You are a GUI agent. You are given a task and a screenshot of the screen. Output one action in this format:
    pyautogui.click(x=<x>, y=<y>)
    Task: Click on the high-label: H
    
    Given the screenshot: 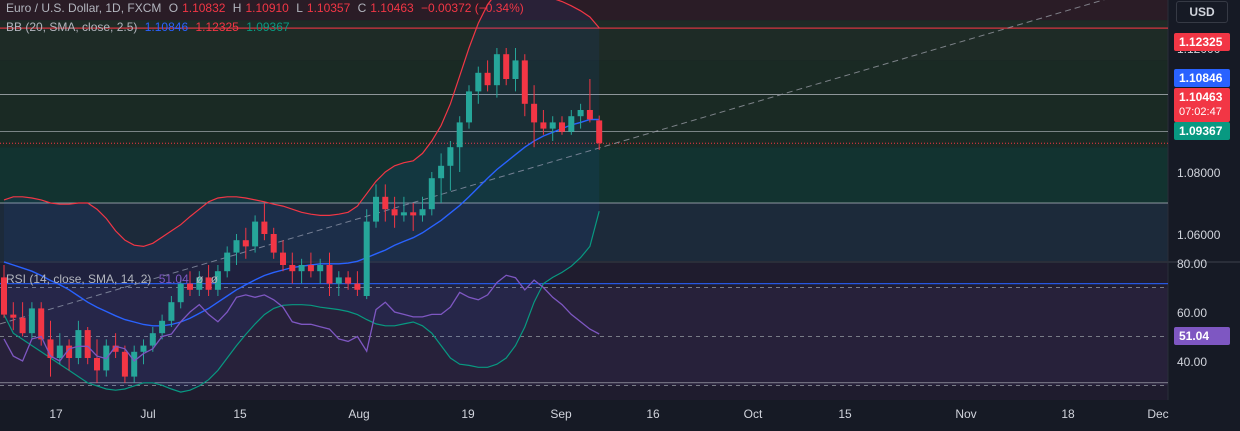 What is the action you would take?
    pyautogui.click(x=237, y=8)
    